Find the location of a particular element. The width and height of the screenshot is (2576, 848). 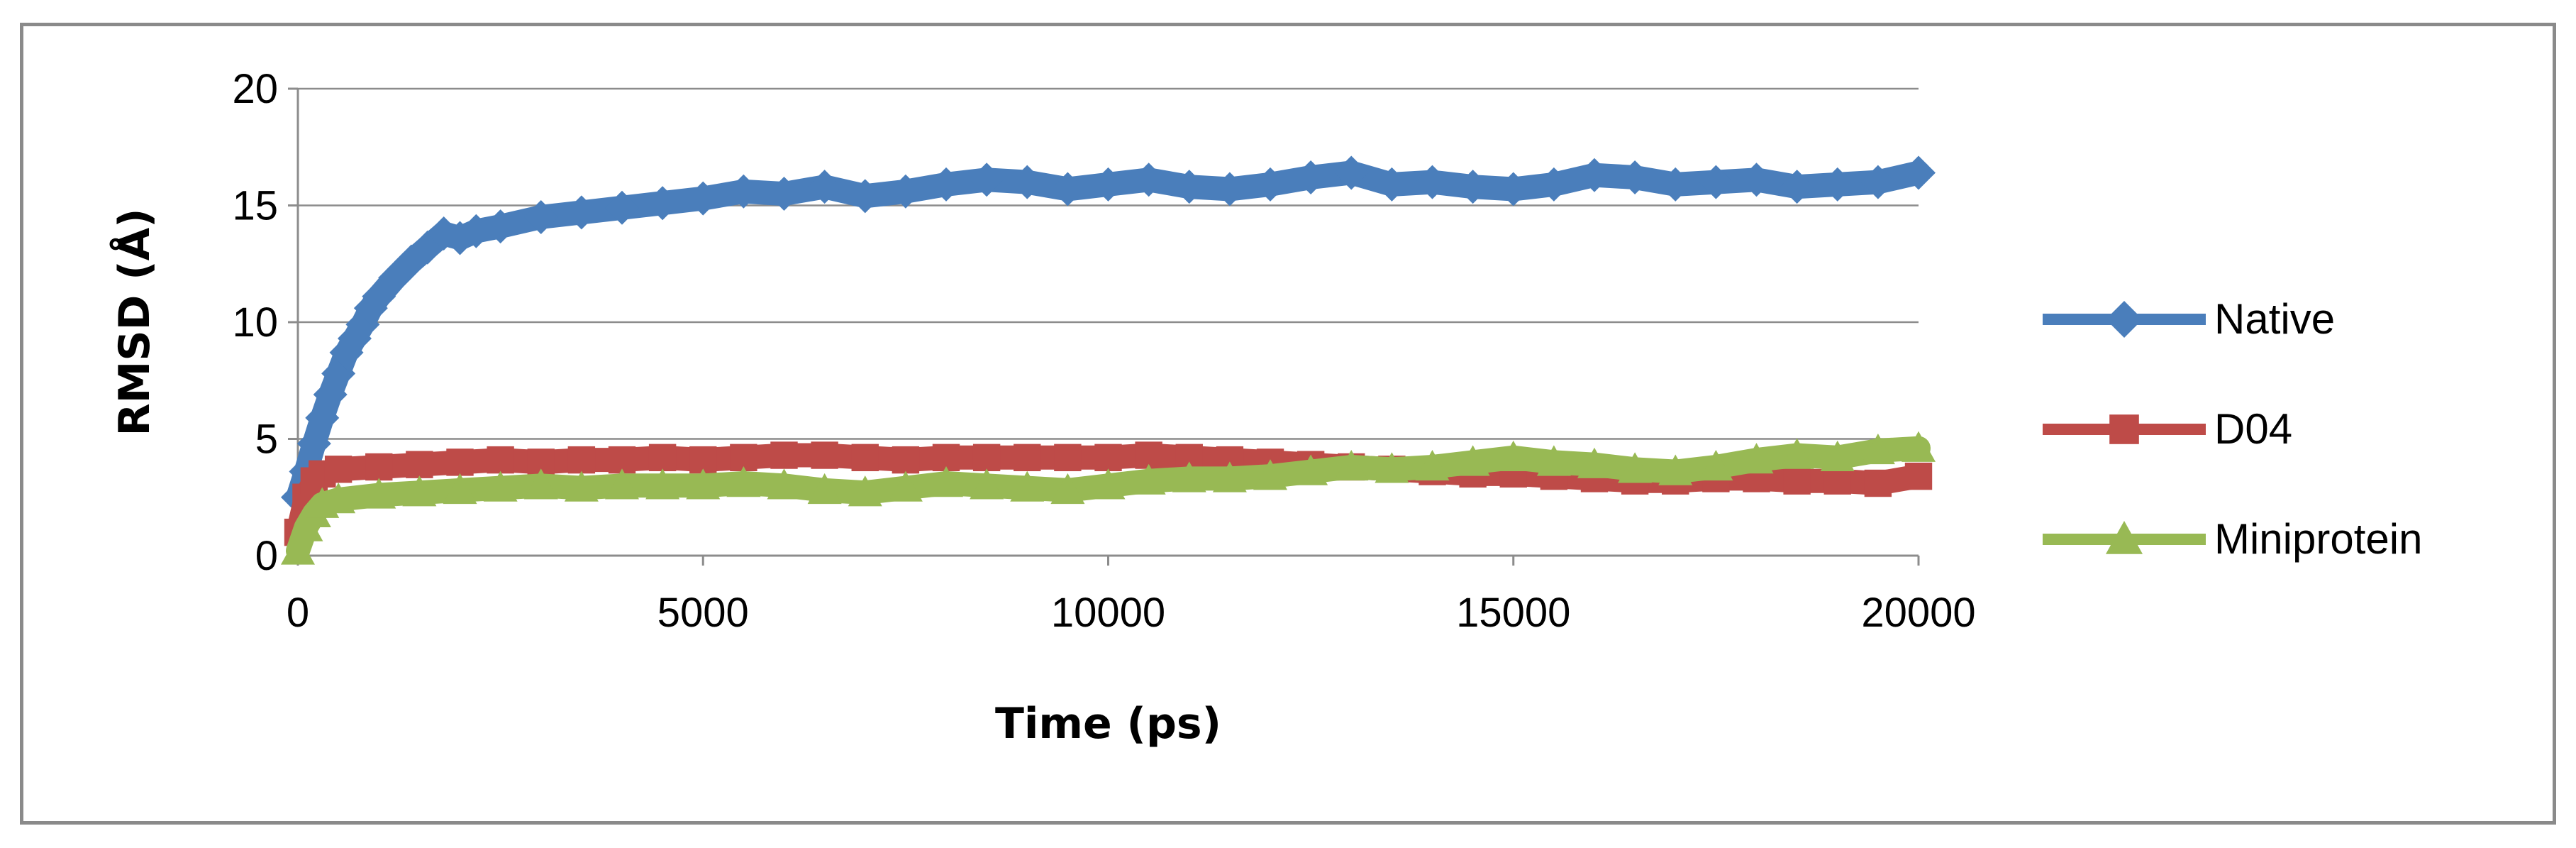

legend-label: D04 is located at coordinates (2253, 429).